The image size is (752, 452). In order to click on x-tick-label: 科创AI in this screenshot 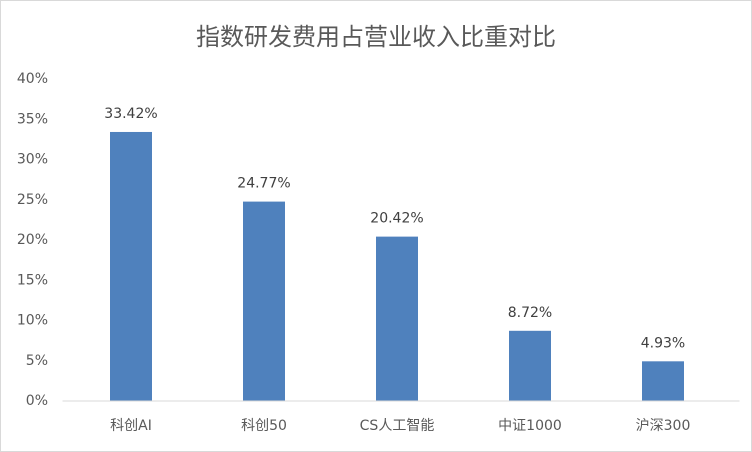, I will do `click(131, 426)`.